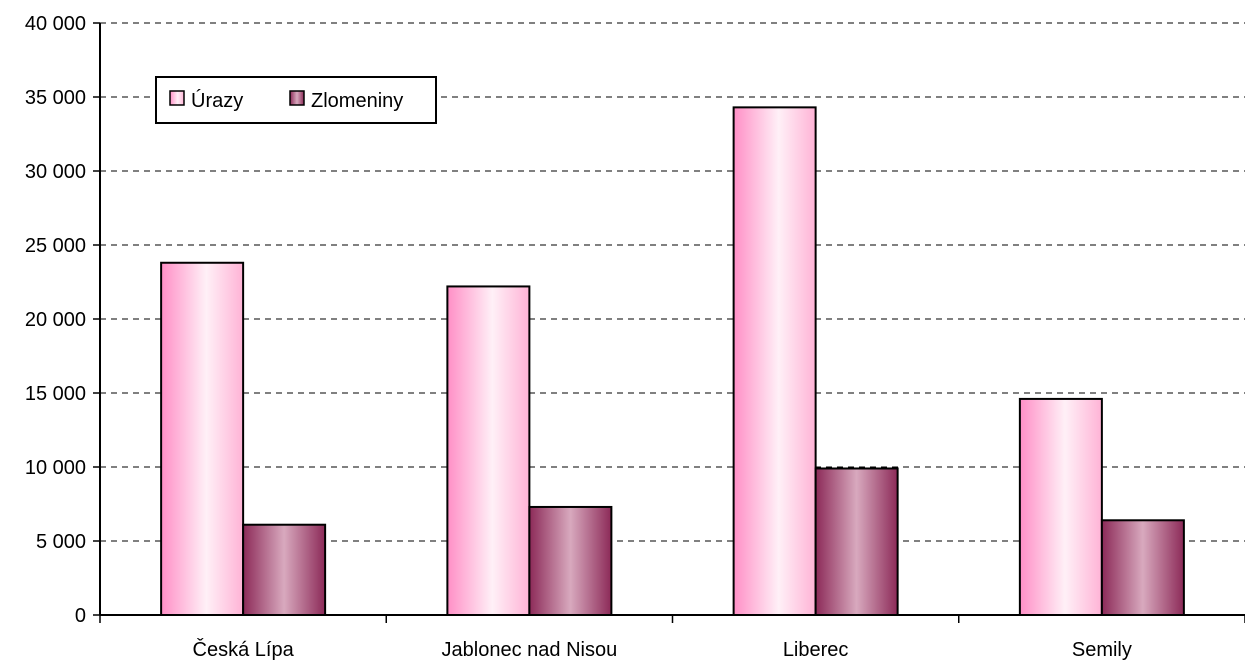  What do you see at coordinates (357, 101) in the screenshot?
I see `legend-label: Zlomeniny` at bounding box center [357, 101].